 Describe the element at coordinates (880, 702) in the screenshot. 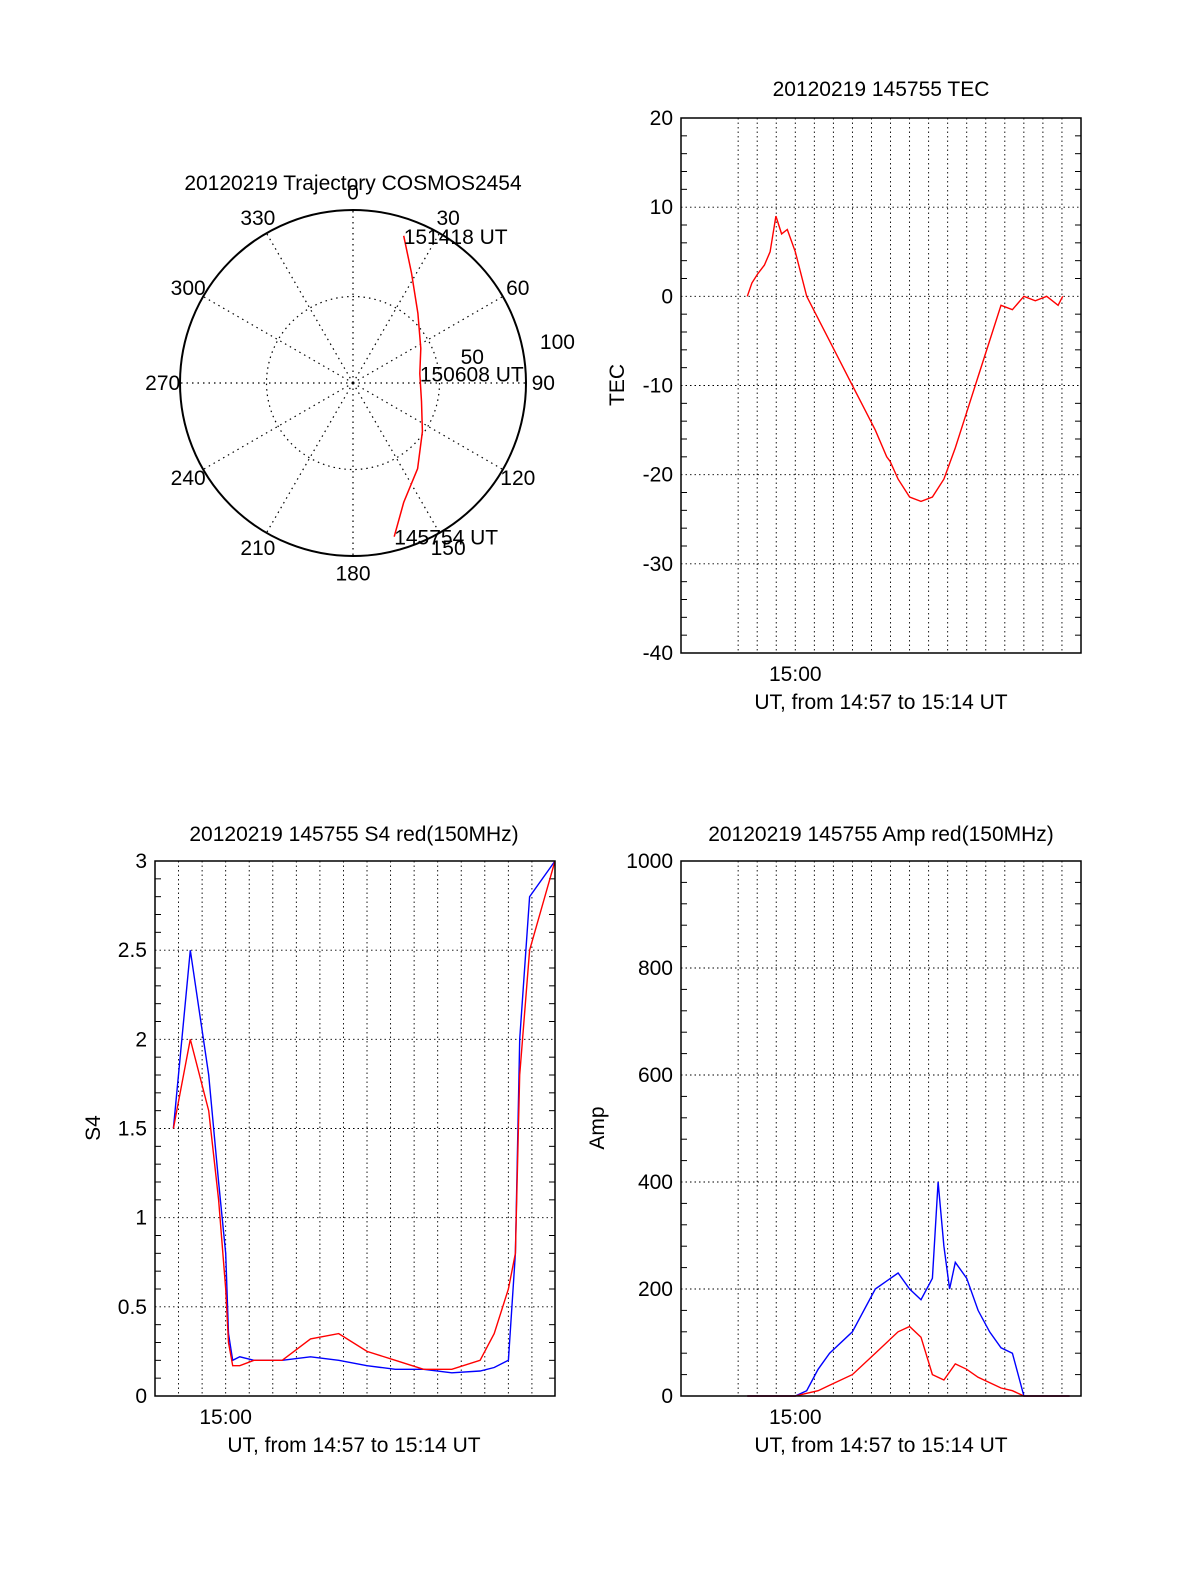

I see `tec-xlabel: UT, from 14:57 to 15:14 UT` at that location.